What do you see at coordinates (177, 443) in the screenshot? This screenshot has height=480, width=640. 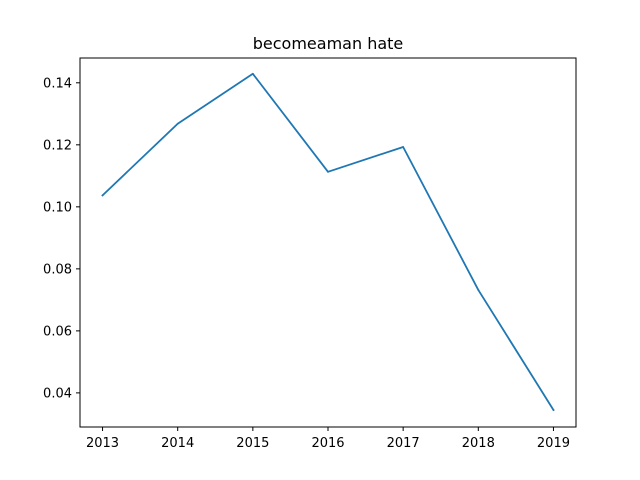 I see `x-tick-label-2014: 2014` at bounding box center [177, 443].